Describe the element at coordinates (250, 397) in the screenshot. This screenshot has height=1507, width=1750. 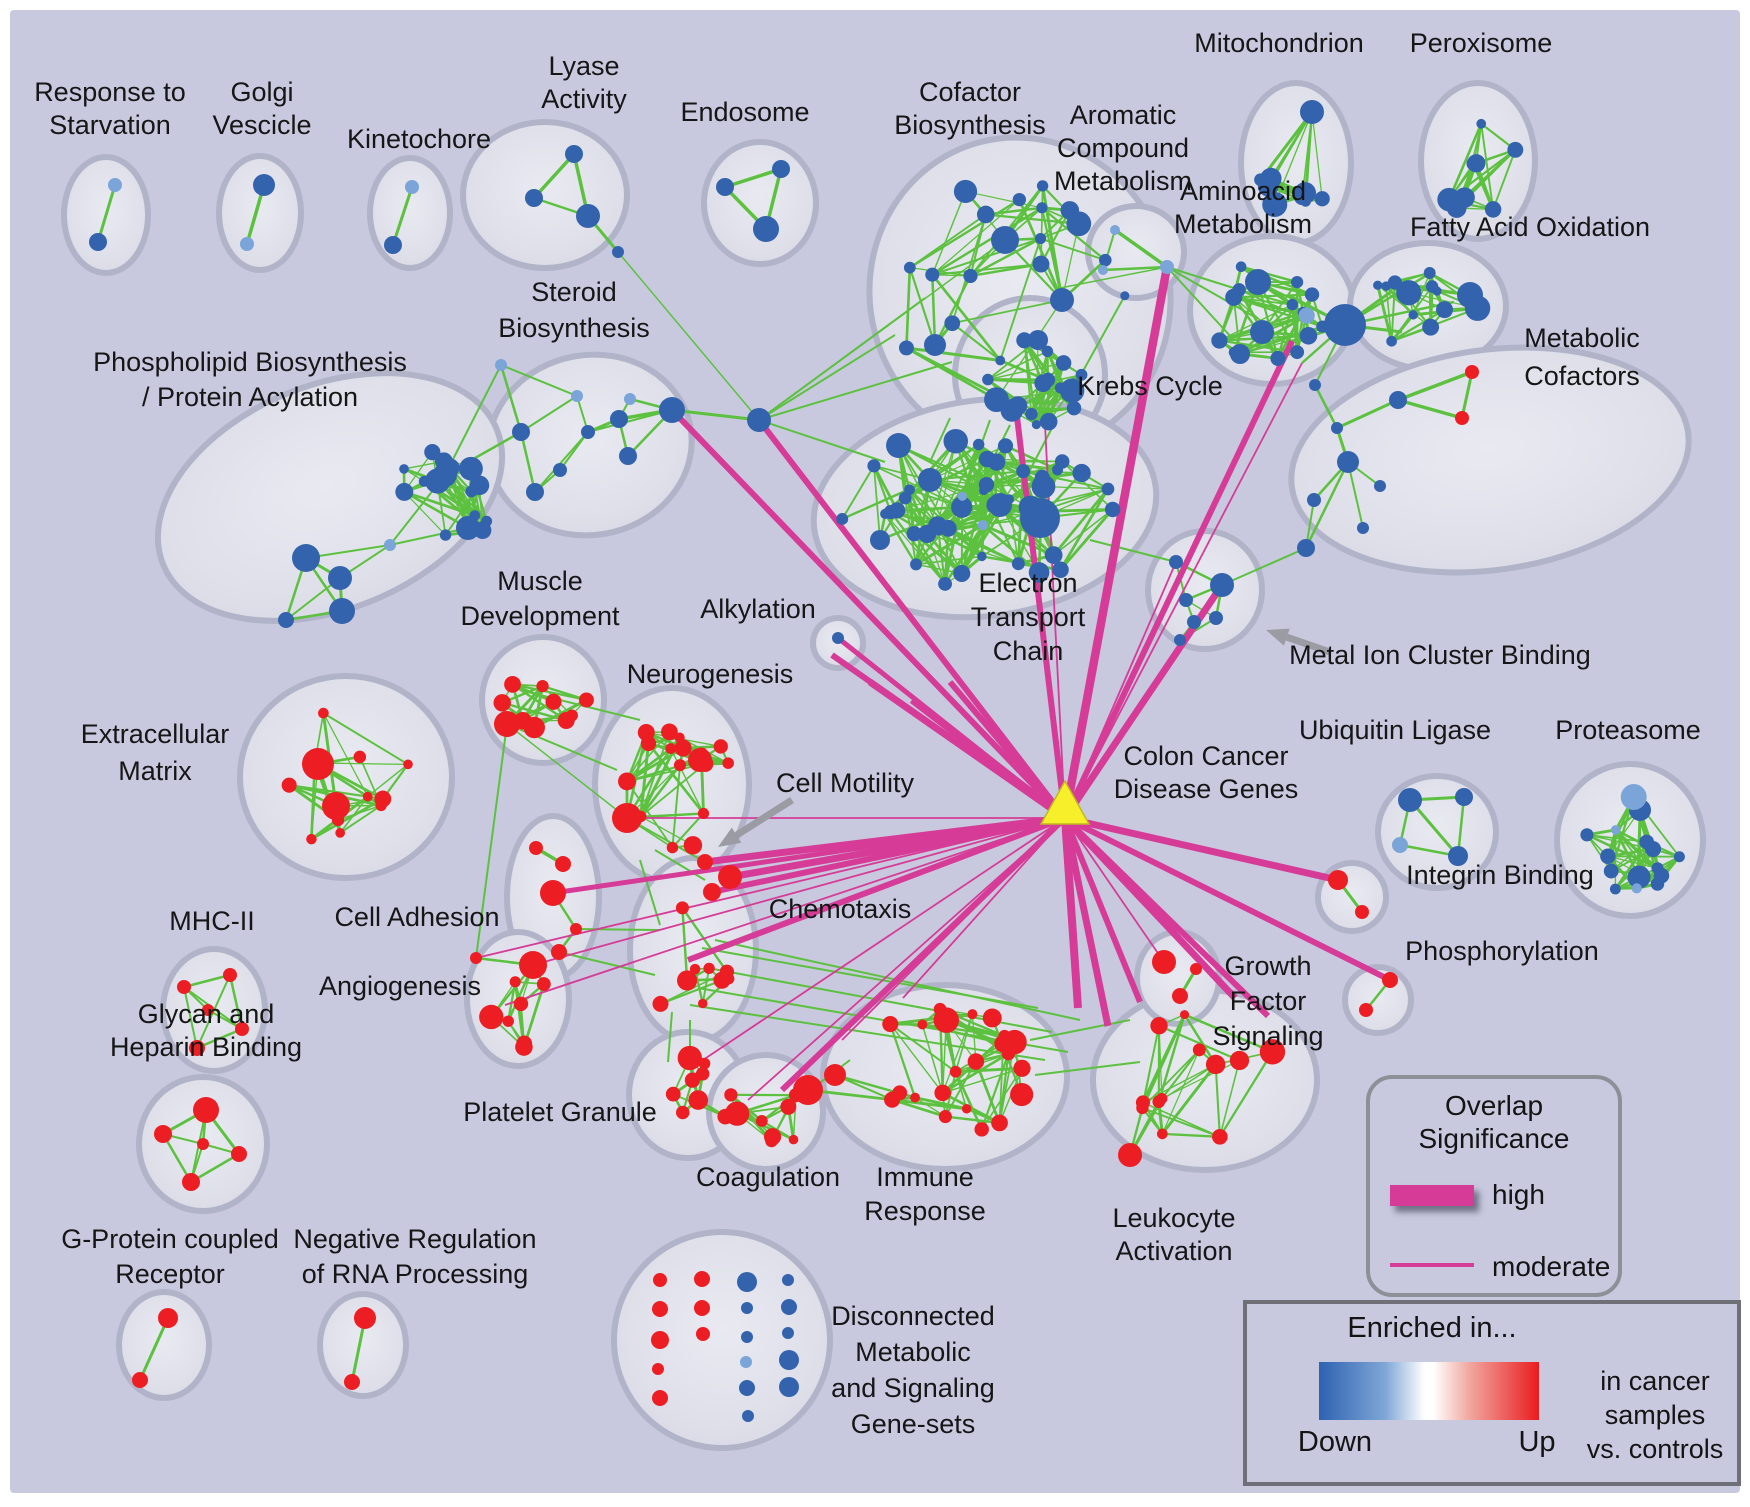
I see `label-phospholipid-biosynthesis: / Protein Acylation` at that location.